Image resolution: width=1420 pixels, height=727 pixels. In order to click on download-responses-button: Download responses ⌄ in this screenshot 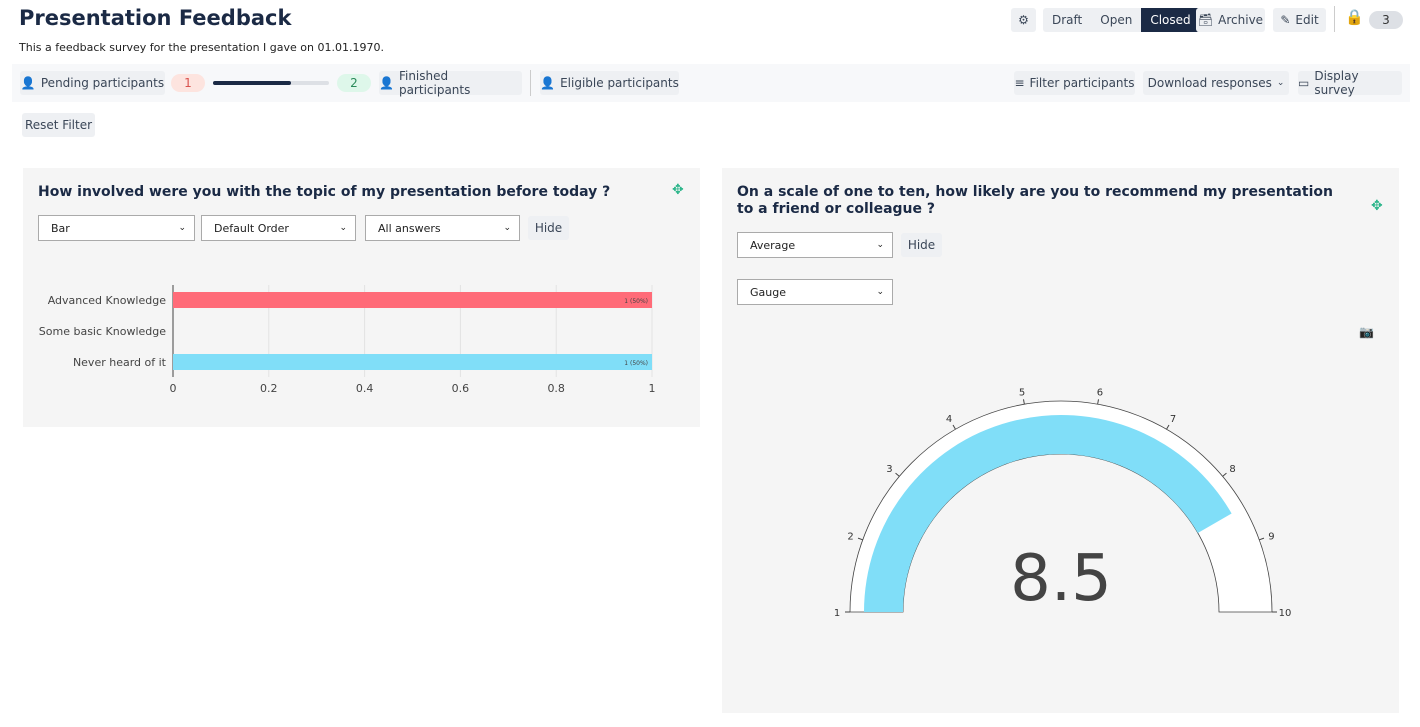, I will do `click(1216, 83)`.